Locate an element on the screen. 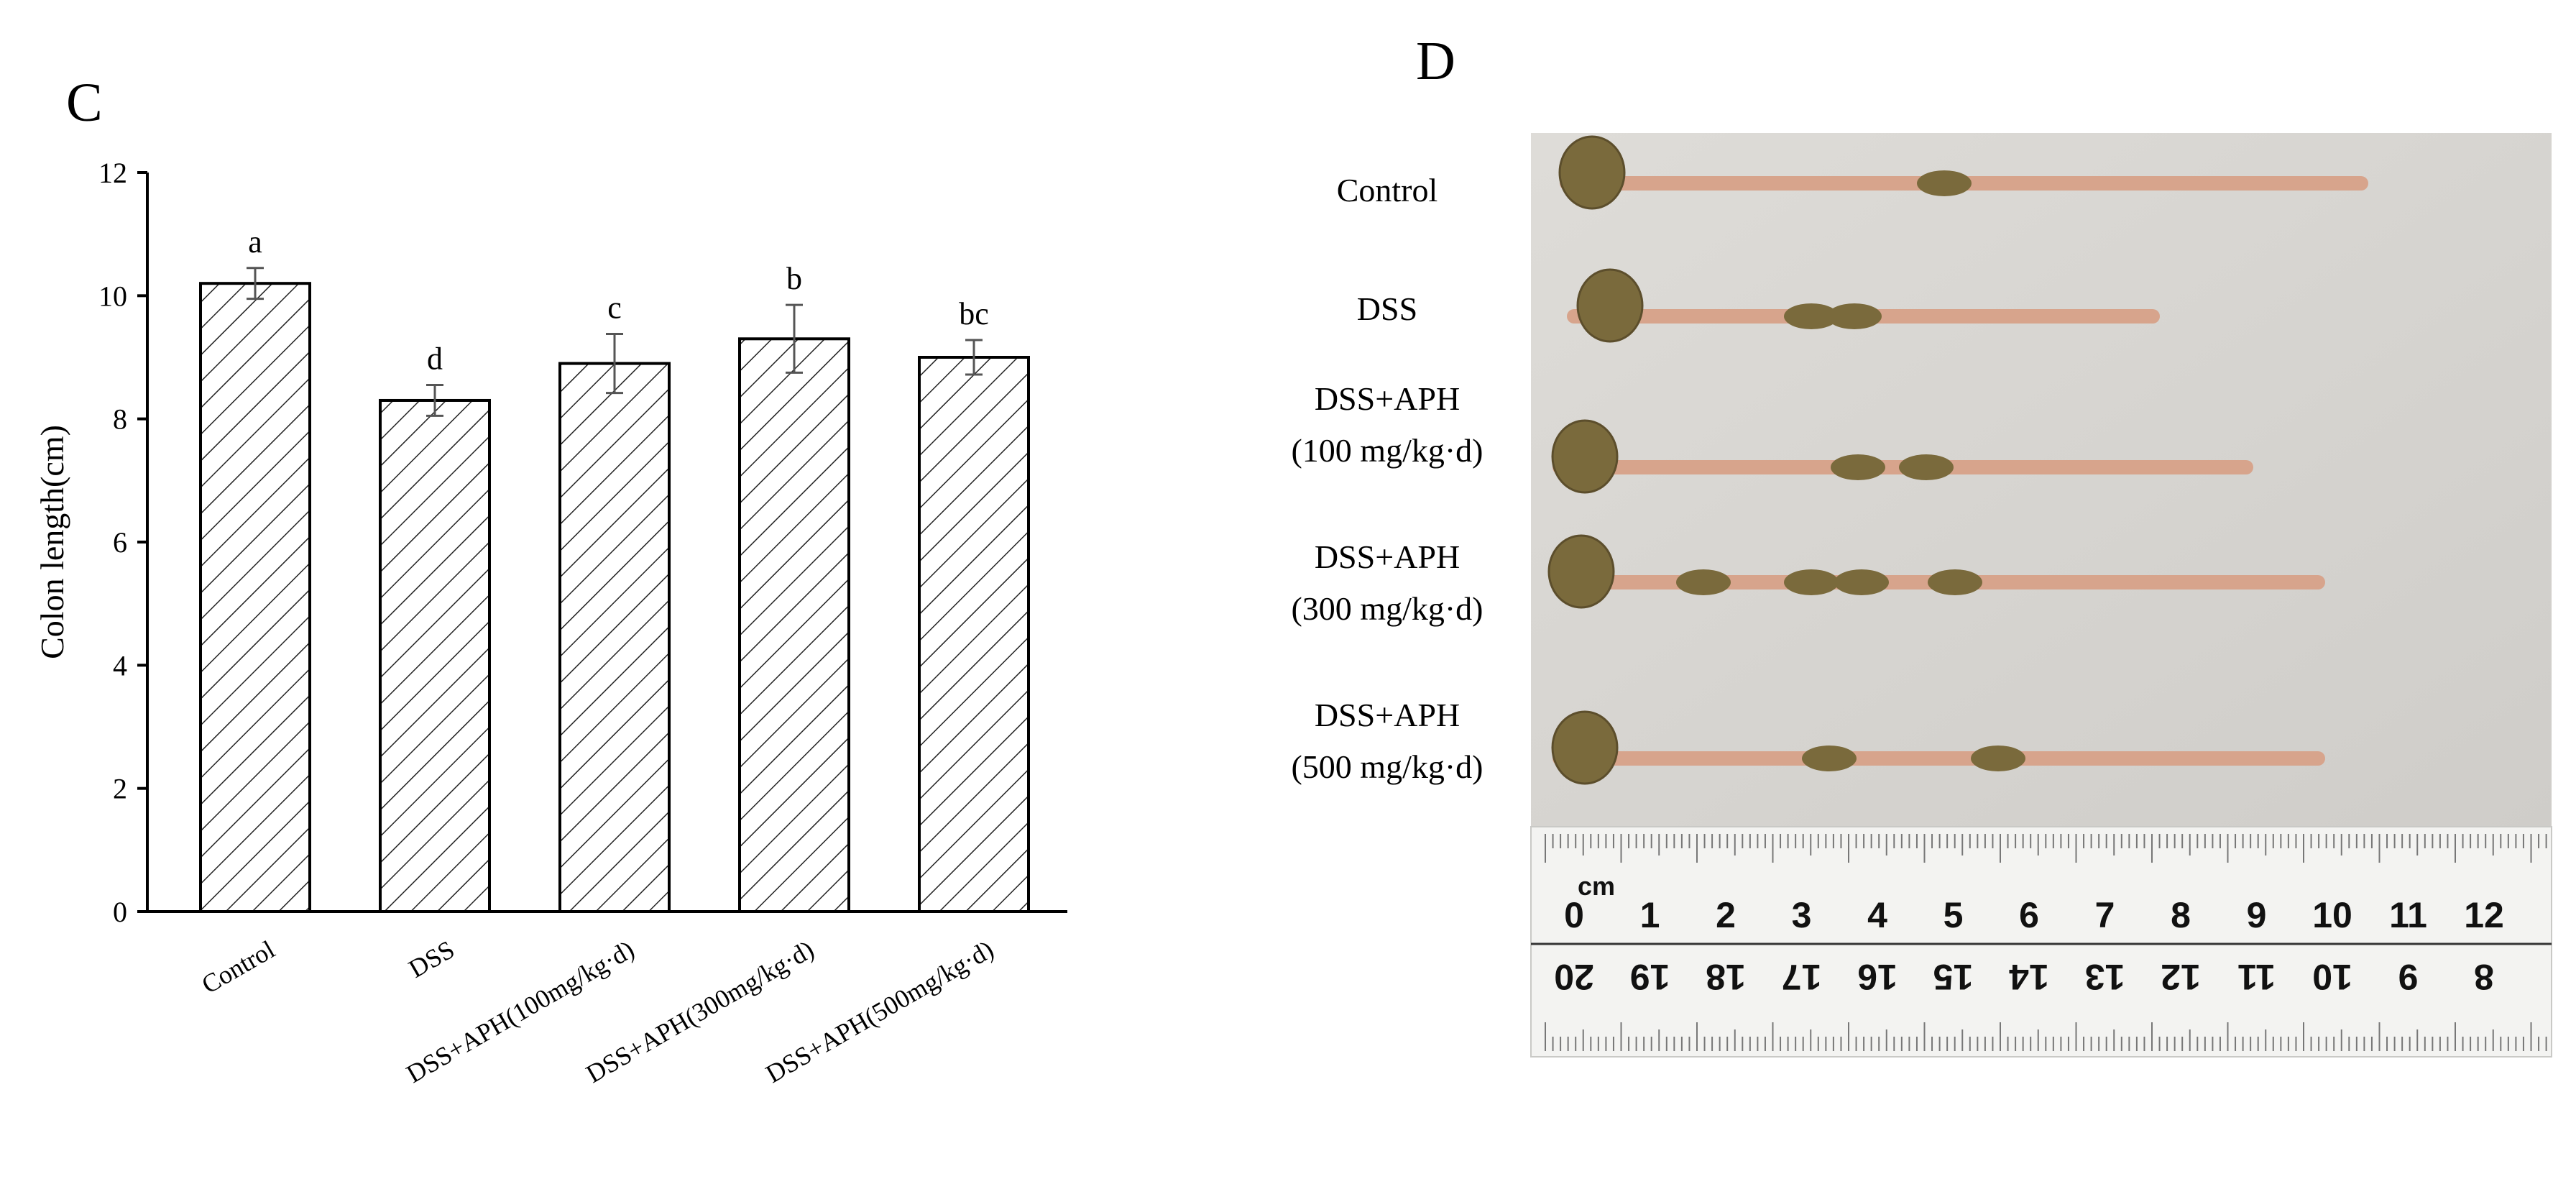 Image resolution: width=2576 pixels, height=1179 pixels. y-tick-label: 10 is located at coordinates (112, 296).